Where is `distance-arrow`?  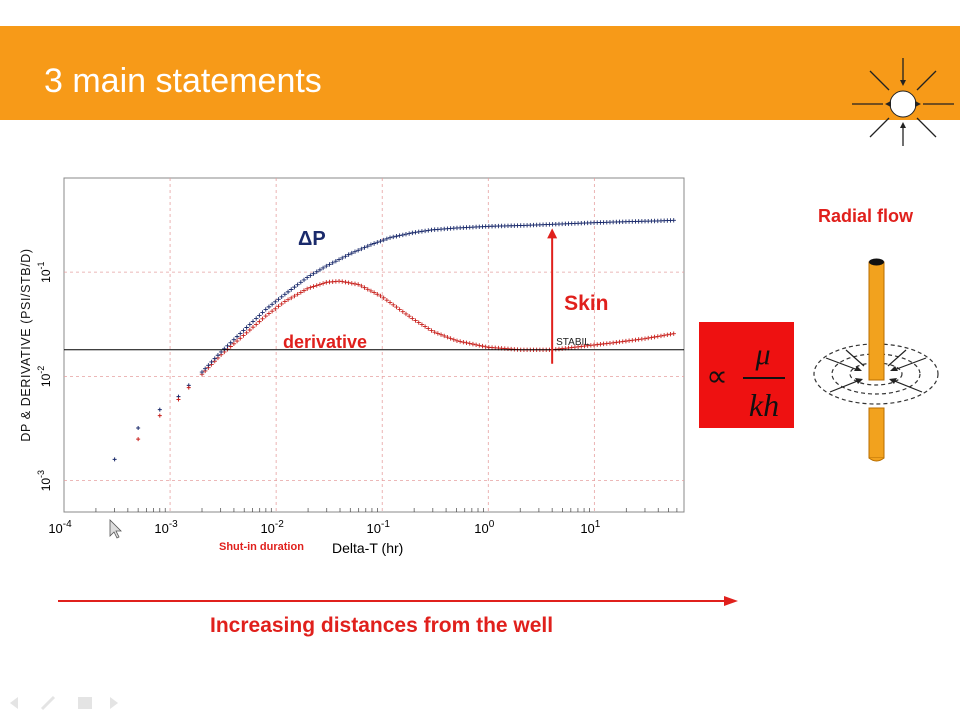
distance-arrow is located at coordinates (398, 601).